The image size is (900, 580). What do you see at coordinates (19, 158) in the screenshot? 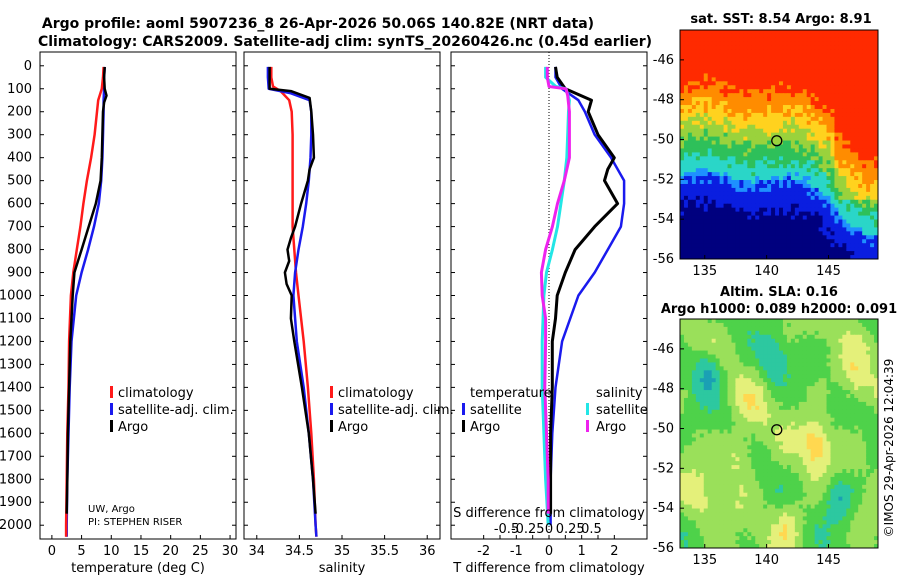
I see `depth-tick-label: 400` at bounding box center [19, 158].